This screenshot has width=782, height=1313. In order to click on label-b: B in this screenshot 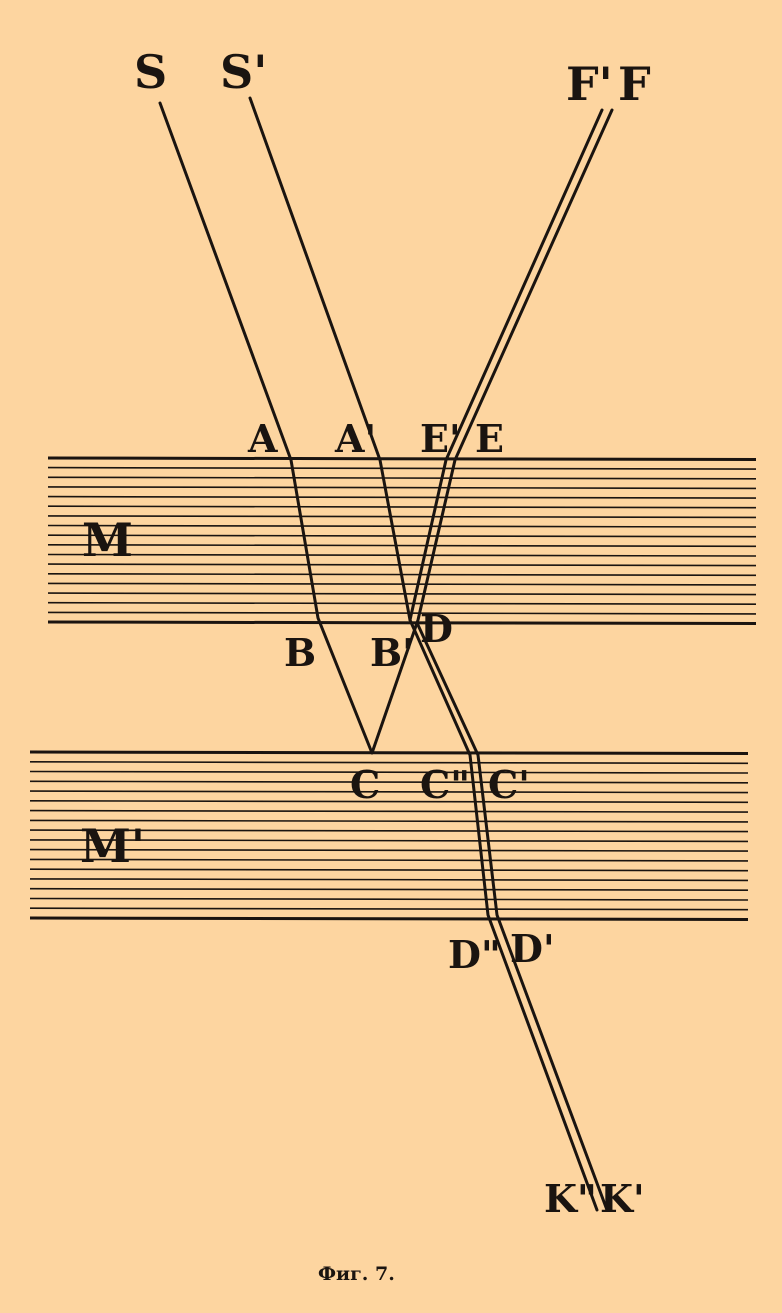, I will do `click(300, 652)`.